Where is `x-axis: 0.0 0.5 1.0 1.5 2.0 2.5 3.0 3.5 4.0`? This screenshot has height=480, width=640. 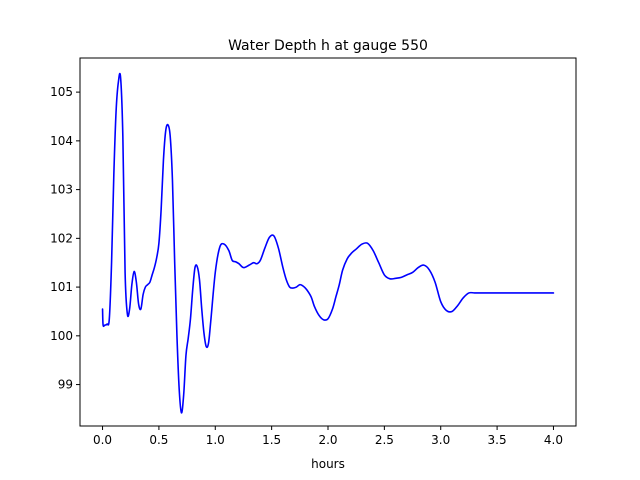 x-axis: 0.0 0.5 1.0 1.5 2.0 2.5 3.0 3.5 4.0 is located at coordinates (328, 436).